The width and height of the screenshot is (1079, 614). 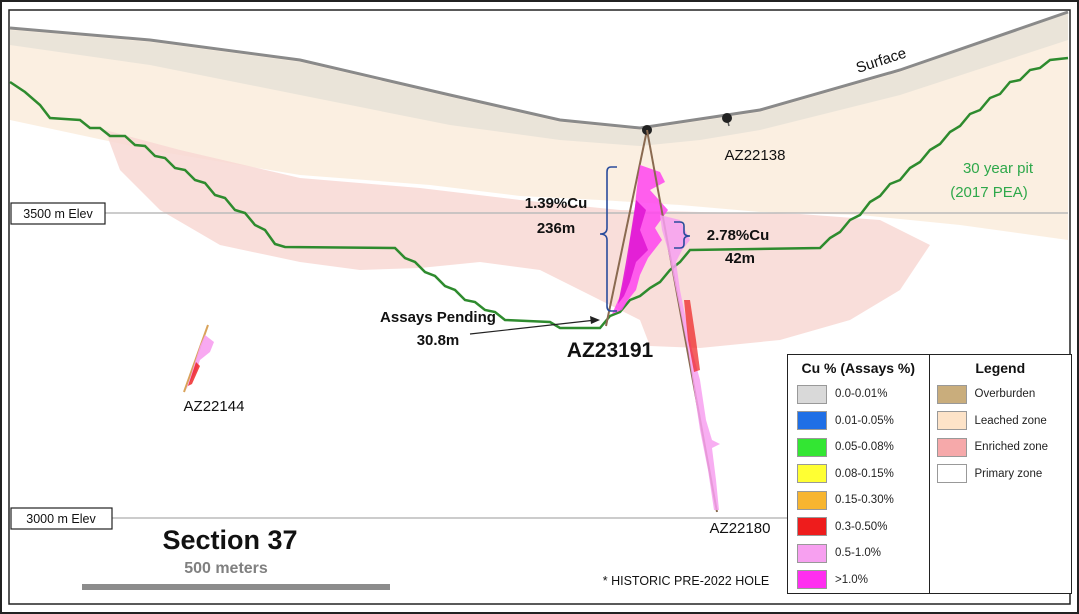 What do you see at coordinates (861, 526) in the screenshot?
I see `cu-legend-label: 0.3-0.50%` at bounding box center [861, 526].